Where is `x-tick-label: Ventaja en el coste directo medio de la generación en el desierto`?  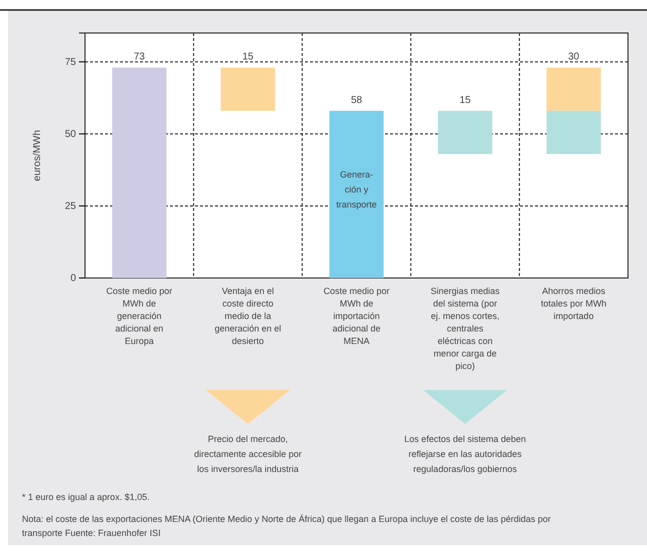 x-tick-label: Ventaja en el coste directo medio de la generación en el desierto is located at coordinates (248, 316).